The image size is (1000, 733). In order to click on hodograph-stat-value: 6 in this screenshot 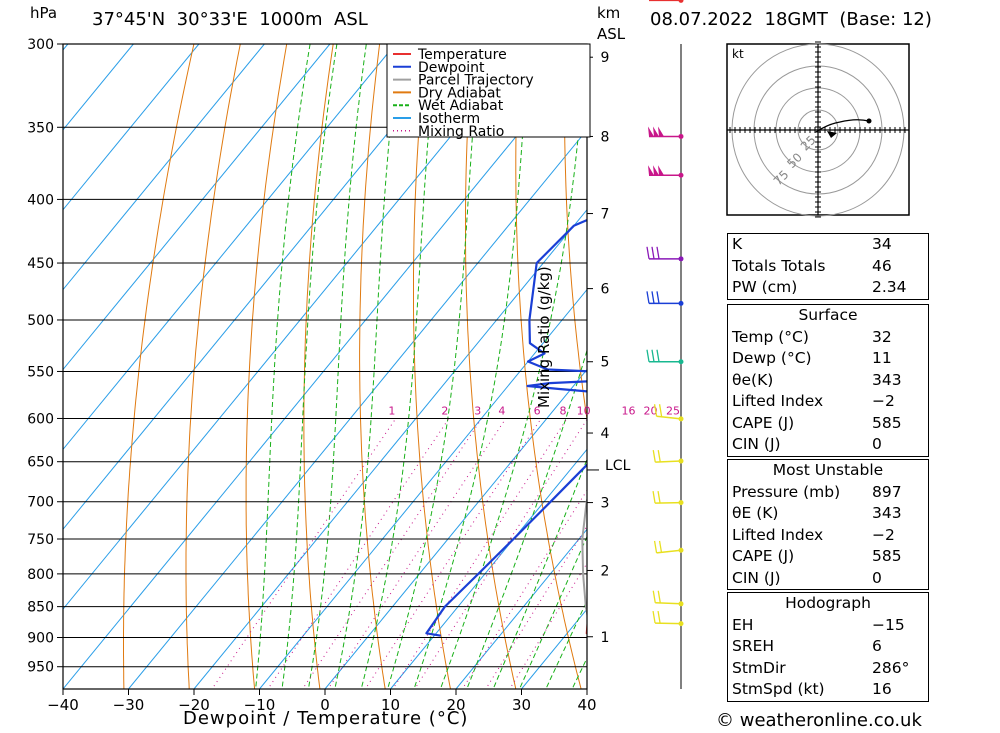, I will do `click(877, 646)`.